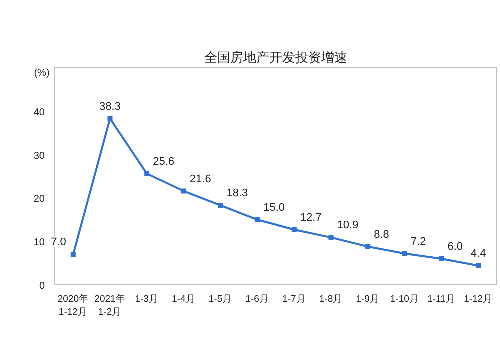 The height and width of the screenshot is (362, 500). What do you see at coordinates (58, 242) in the screenshot?
I see `data-label: 7.0` at bounding box center [58, 242].